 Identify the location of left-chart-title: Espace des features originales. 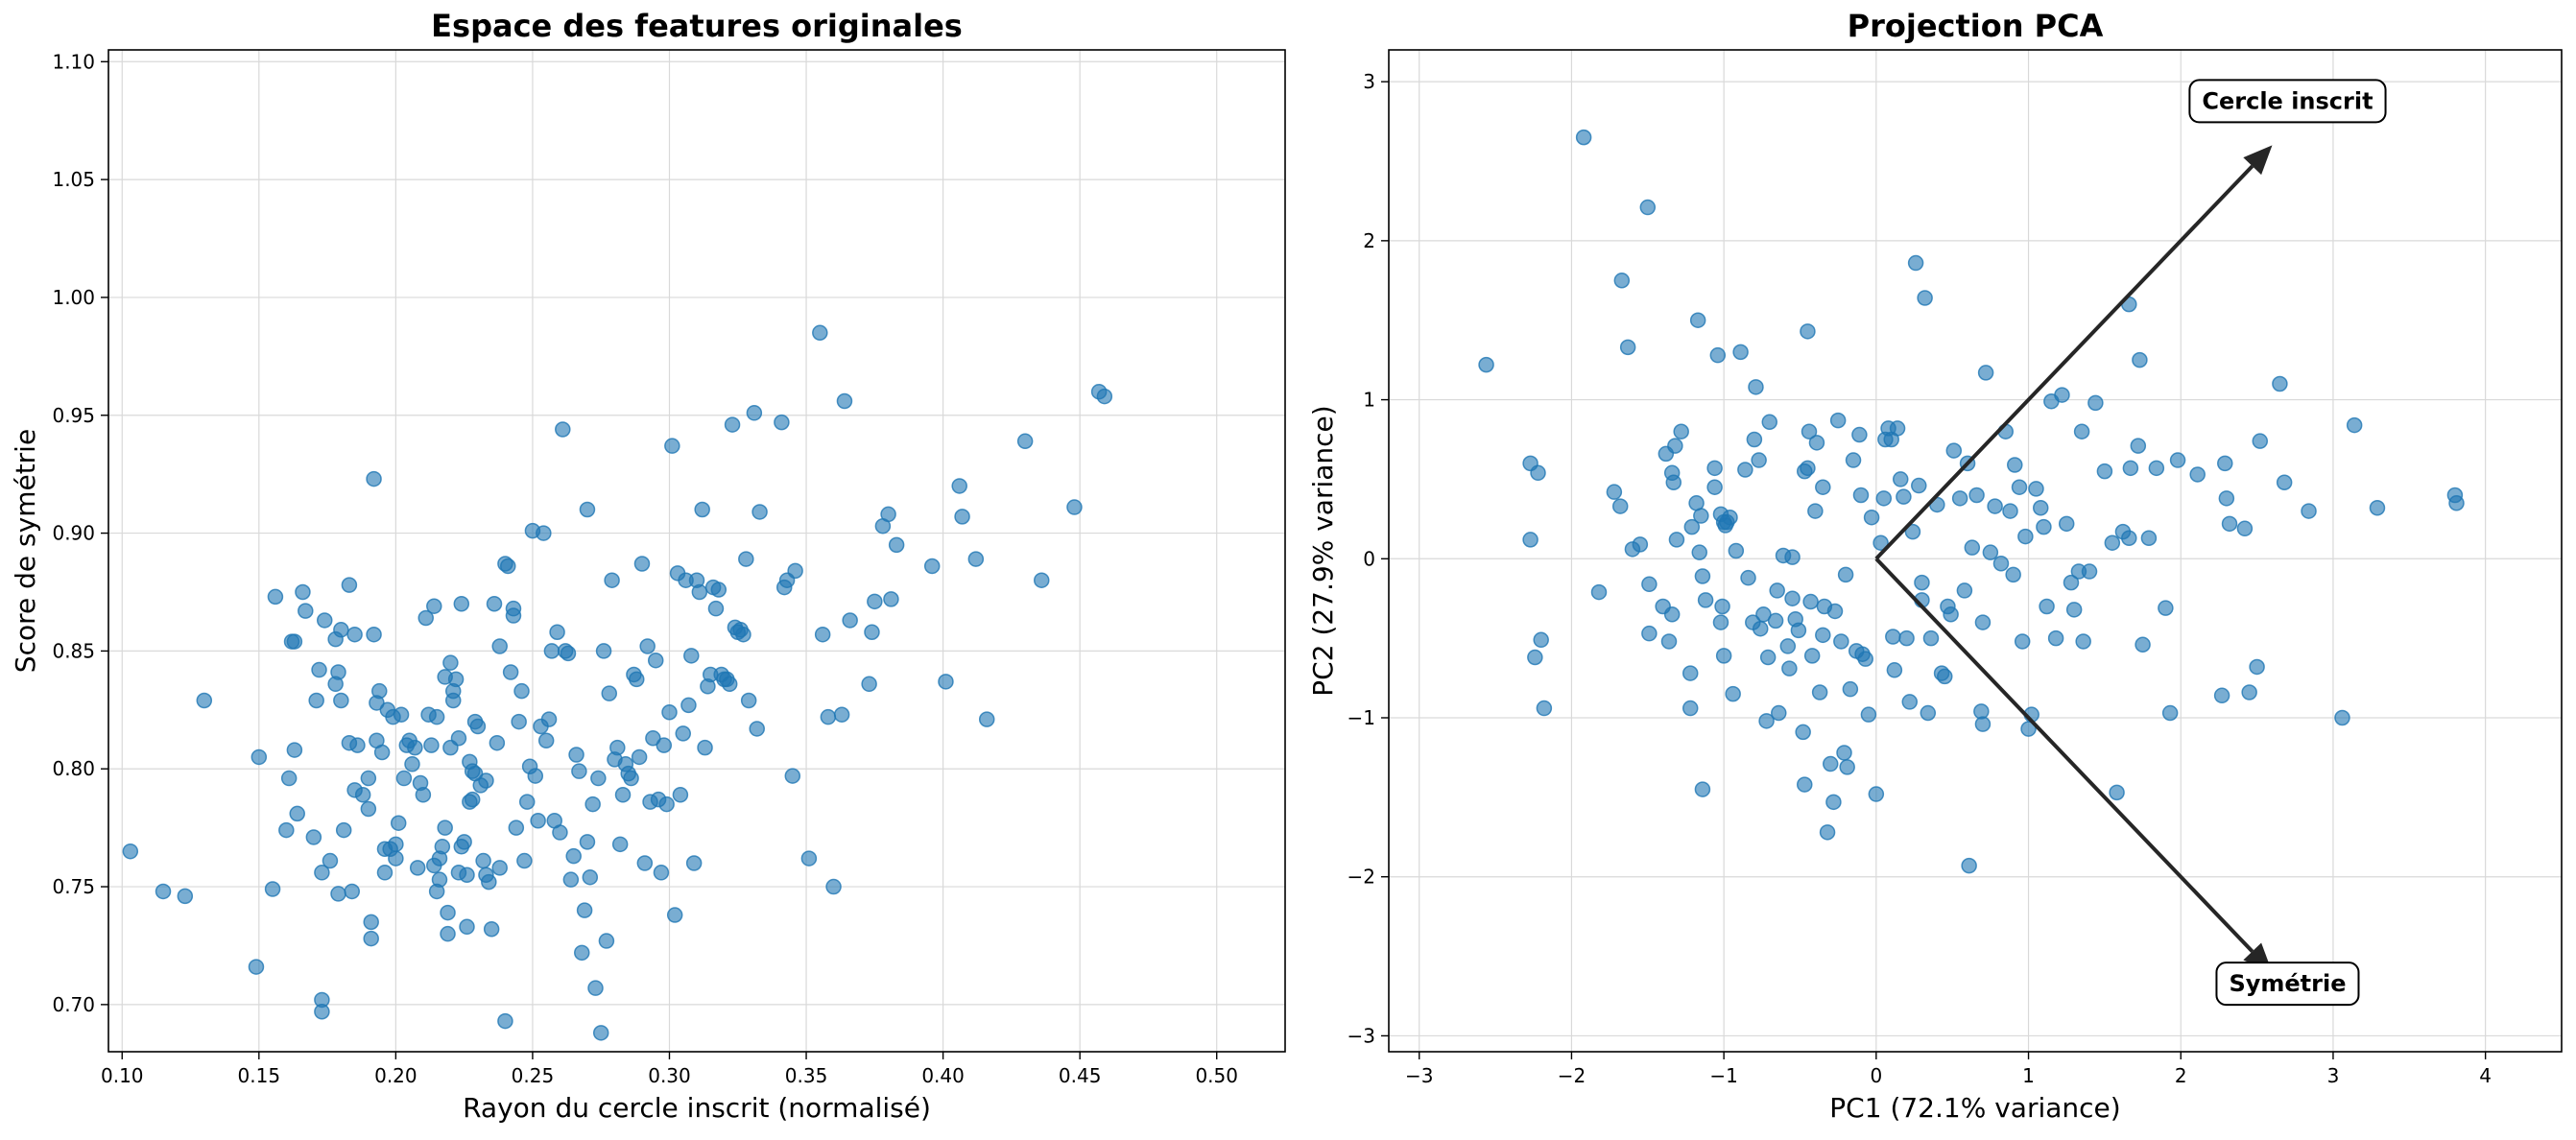
(697, 26).